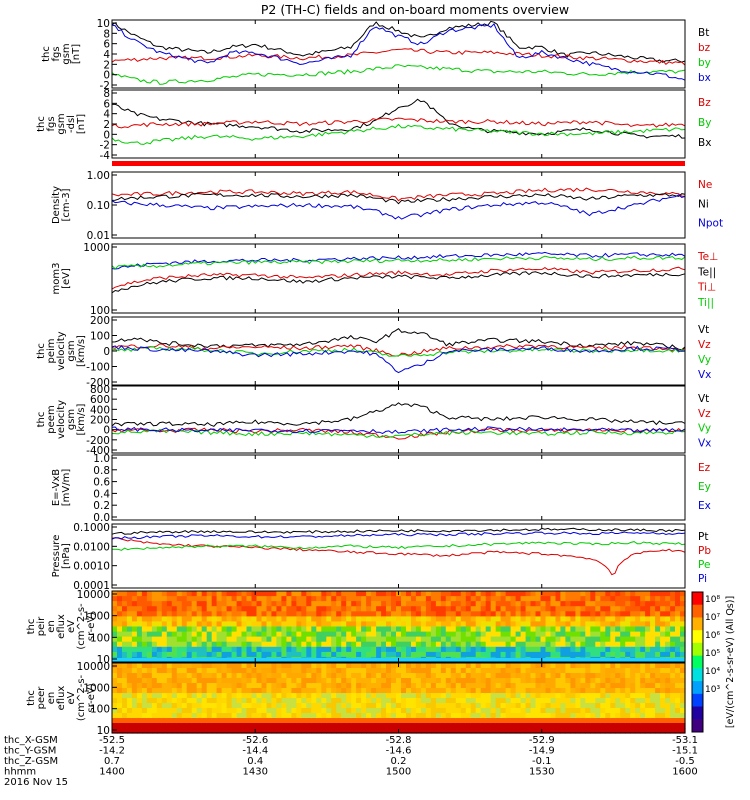  I want to click on series-by-line, so click(398, 74).